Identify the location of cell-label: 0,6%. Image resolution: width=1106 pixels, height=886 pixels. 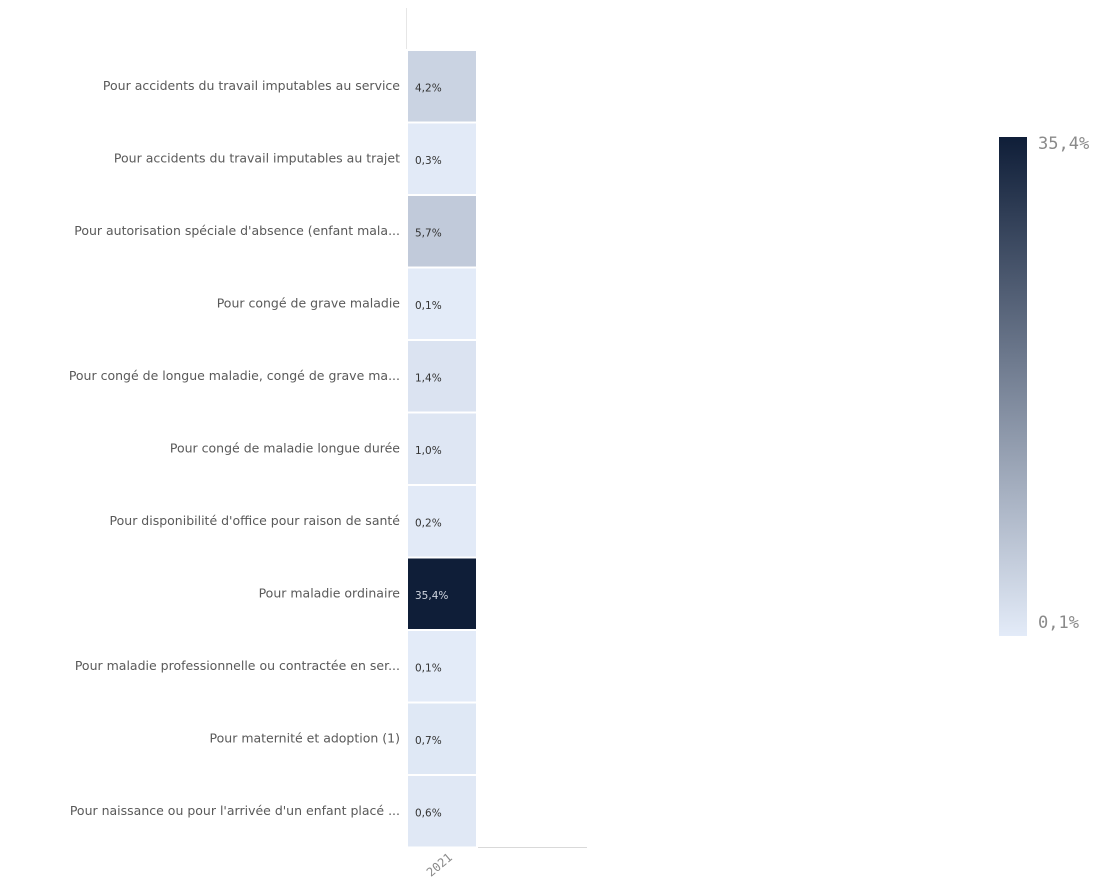
(428, 813).